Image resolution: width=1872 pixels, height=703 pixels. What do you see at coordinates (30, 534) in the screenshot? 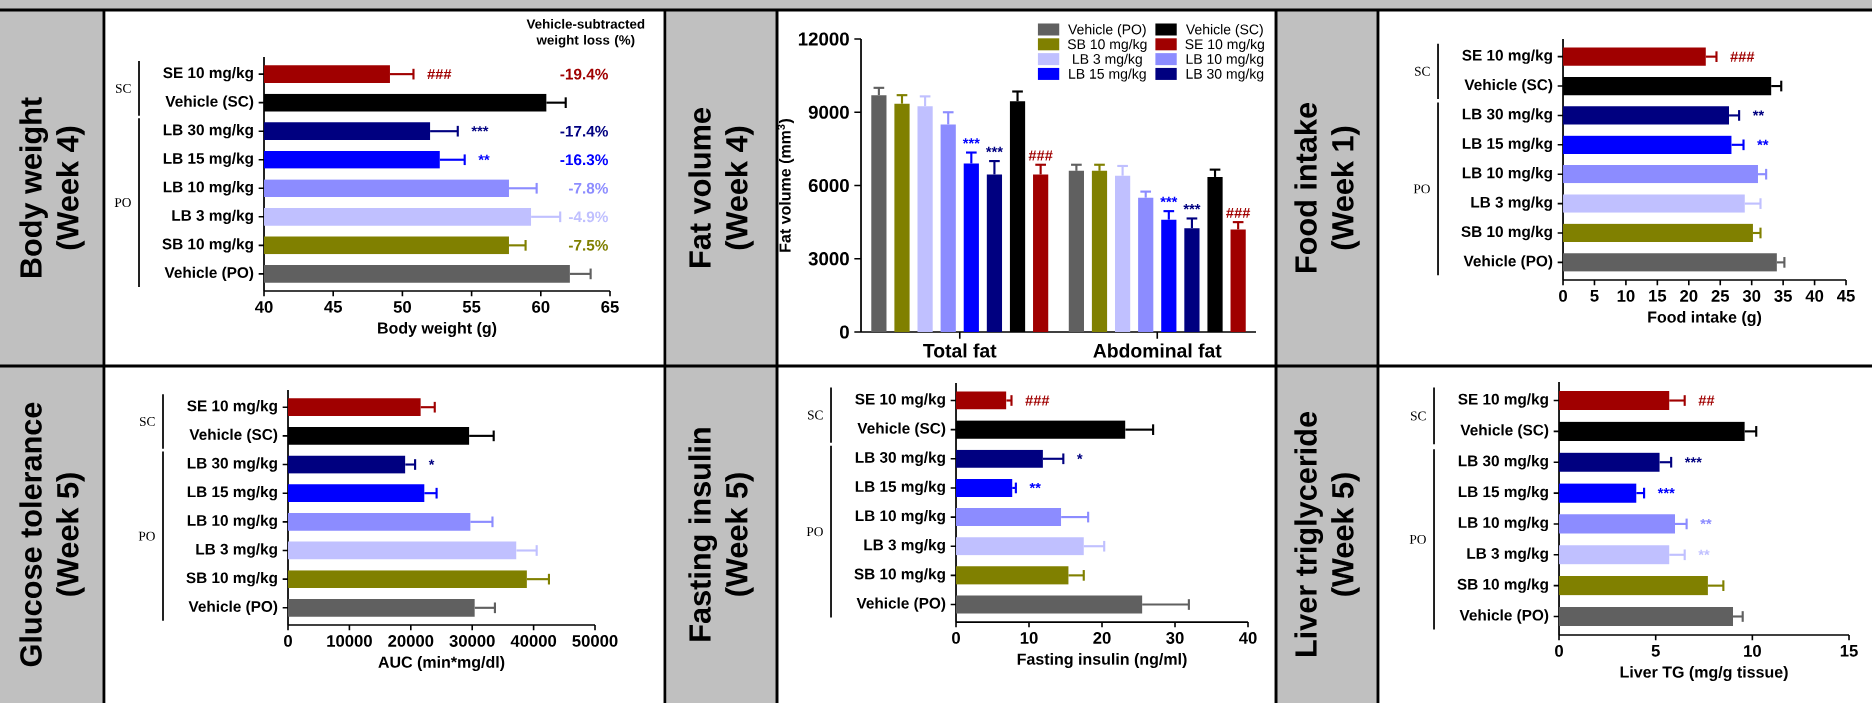
I see `text: Glucose tolerance` at bounding box center [30, 534].